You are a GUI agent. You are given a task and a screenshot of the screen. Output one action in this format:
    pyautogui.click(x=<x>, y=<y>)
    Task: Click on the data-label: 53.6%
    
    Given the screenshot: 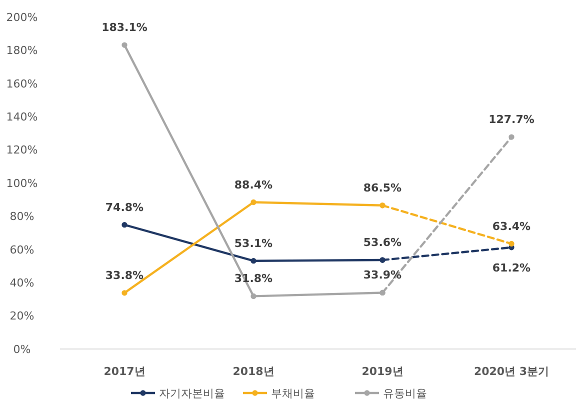 What is the action you would take?
    pyautogui.click(x=382, y=243)
    